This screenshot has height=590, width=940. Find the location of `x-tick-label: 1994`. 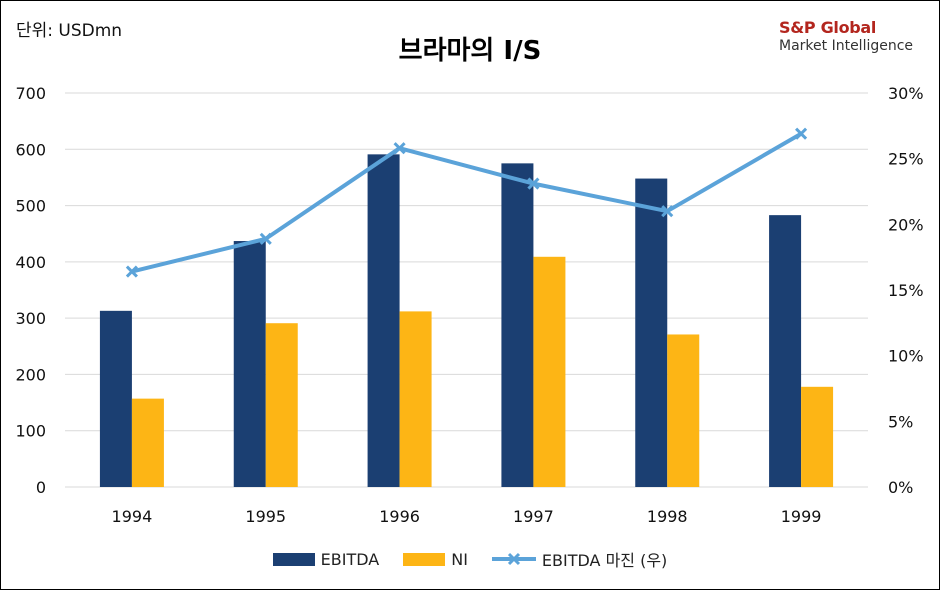

x-tick-label: 1994 is located at coordinates (132, 516).